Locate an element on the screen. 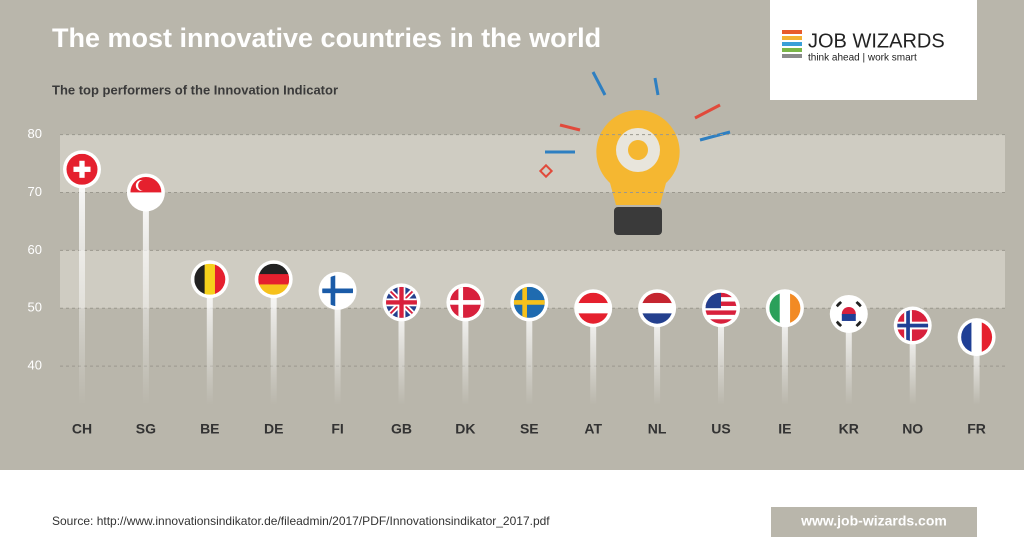 The image size is (1024, 541). x-tick-label: NL is located at coordinates (657, 429).